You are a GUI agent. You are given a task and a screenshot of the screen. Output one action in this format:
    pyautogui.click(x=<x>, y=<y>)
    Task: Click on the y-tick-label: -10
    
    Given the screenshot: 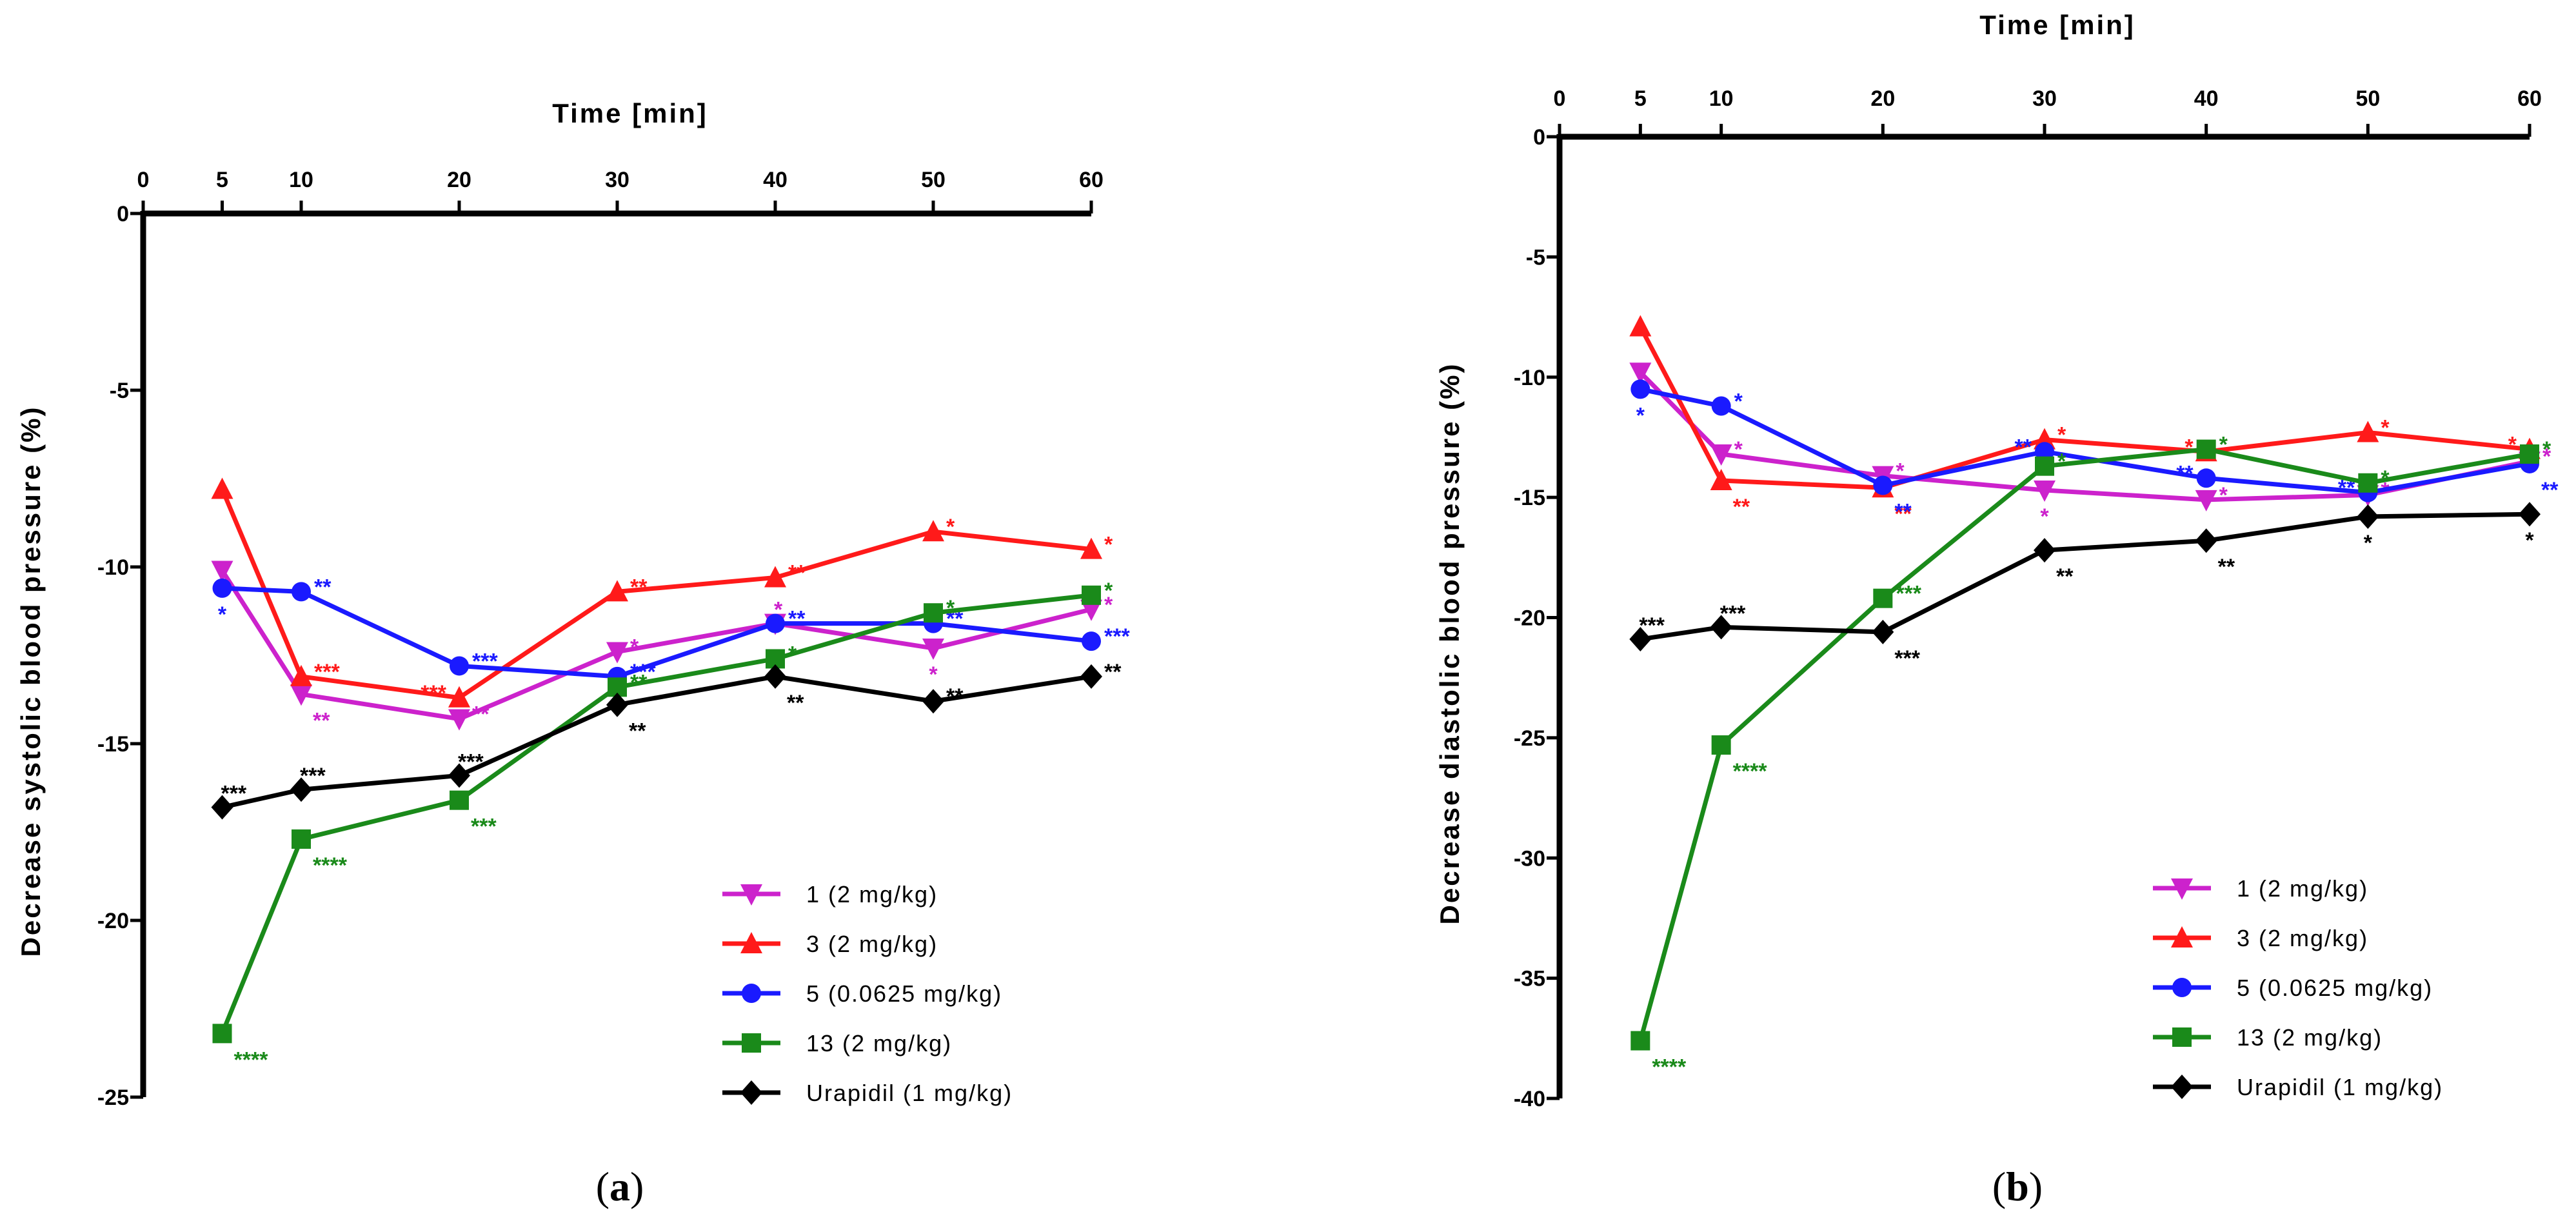 What is the action you would take?
    pyautogui.click(x=113, y=567)
    